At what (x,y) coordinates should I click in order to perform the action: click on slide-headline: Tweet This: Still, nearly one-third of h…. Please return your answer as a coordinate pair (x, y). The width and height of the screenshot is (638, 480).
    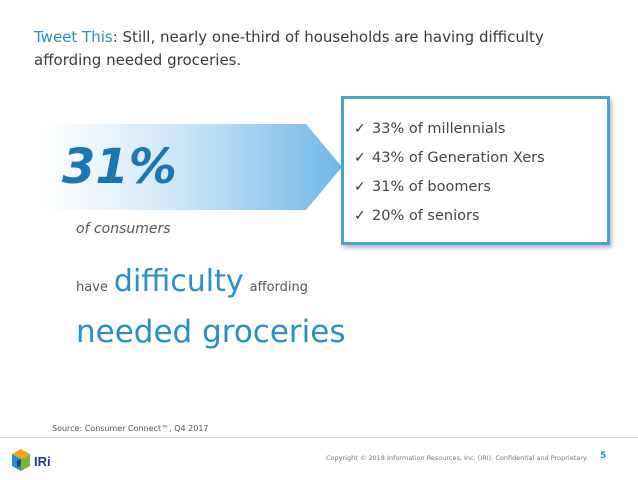
    Looking at the image, I should click on (324, 49).